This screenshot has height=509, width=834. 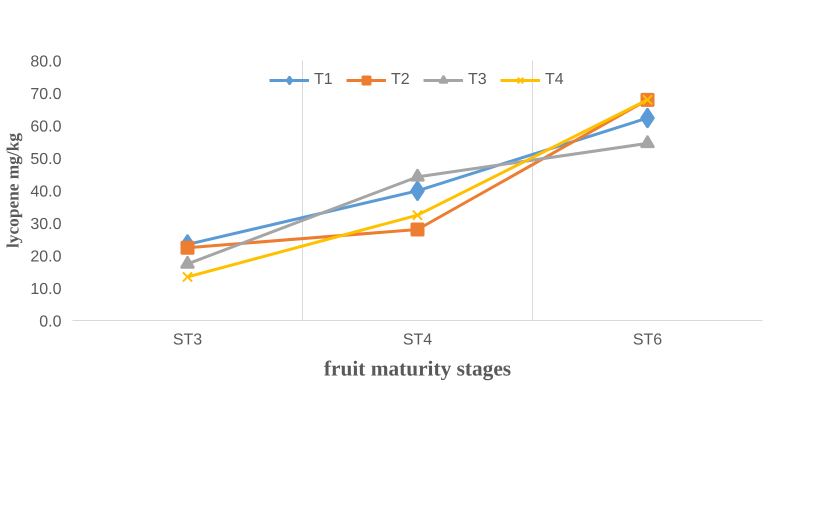 What do you see at coordinates (555, 80) in the screenshot?
I see `legend-label: T4` at bounding box center [555, 80].